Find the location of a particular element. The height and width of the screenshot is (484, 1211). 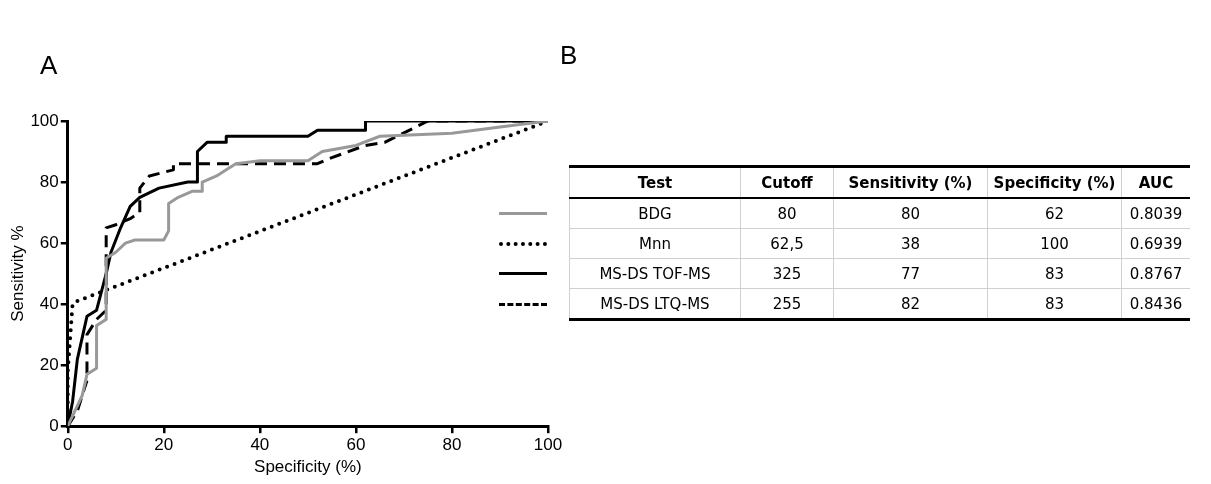

y-tick-label: 40 is located at coordinates (49, 303).